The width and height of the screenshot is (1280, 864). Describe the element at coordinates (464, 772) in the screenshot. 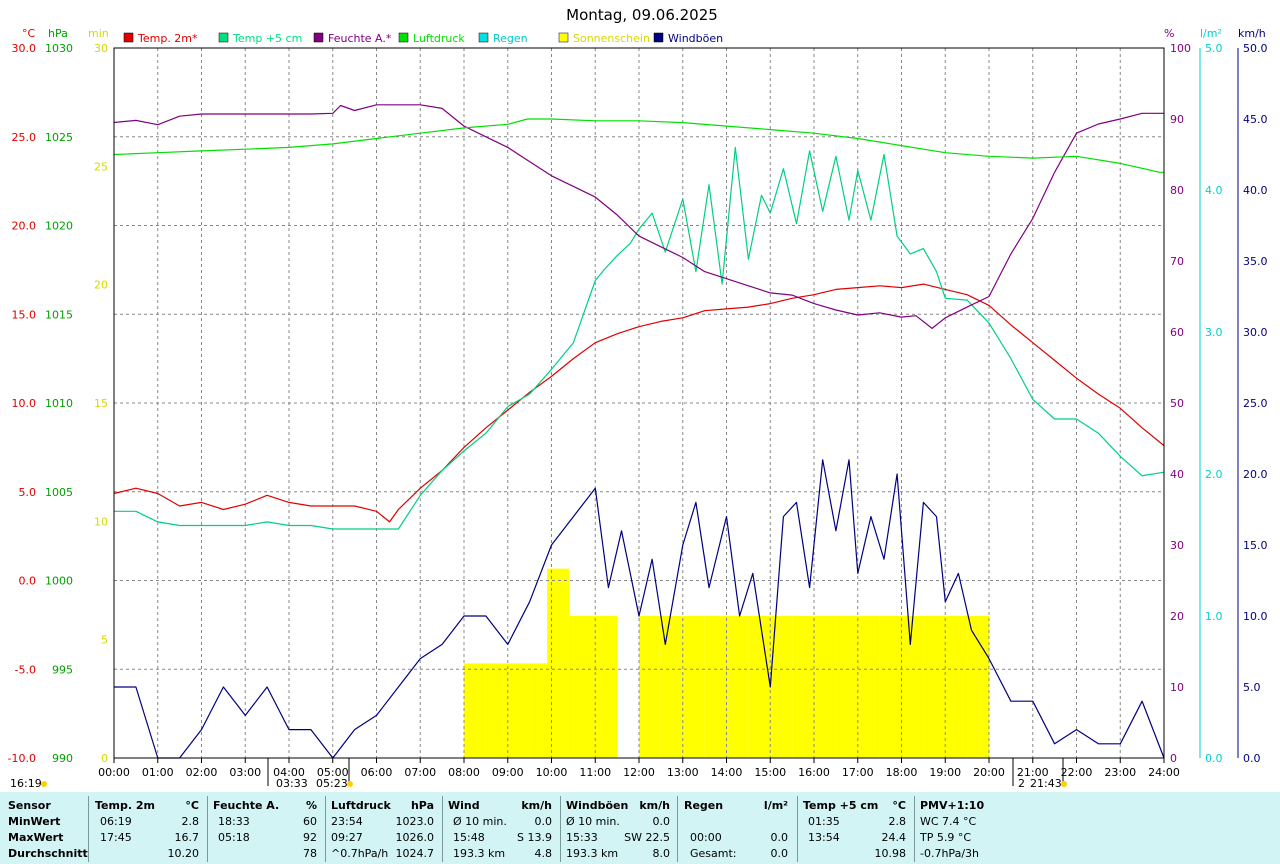

I see `time-tick-label: 08:00` at that location.